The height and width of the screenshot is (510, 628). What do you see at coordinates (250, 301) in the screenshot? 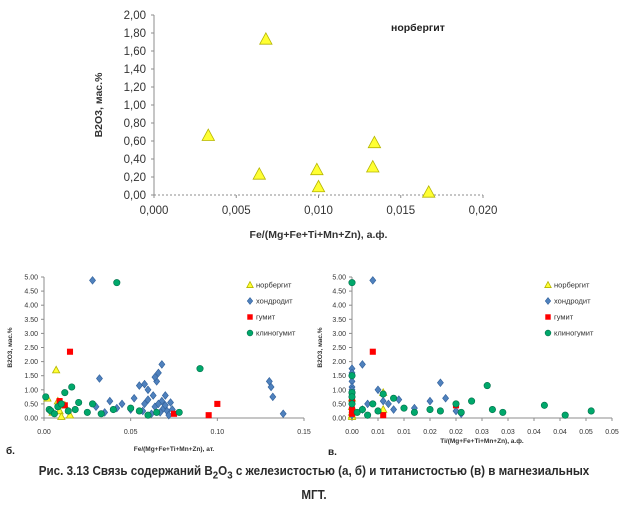
I see `panel-b-legend-marker-diamond` at bounding box center [250, 301].